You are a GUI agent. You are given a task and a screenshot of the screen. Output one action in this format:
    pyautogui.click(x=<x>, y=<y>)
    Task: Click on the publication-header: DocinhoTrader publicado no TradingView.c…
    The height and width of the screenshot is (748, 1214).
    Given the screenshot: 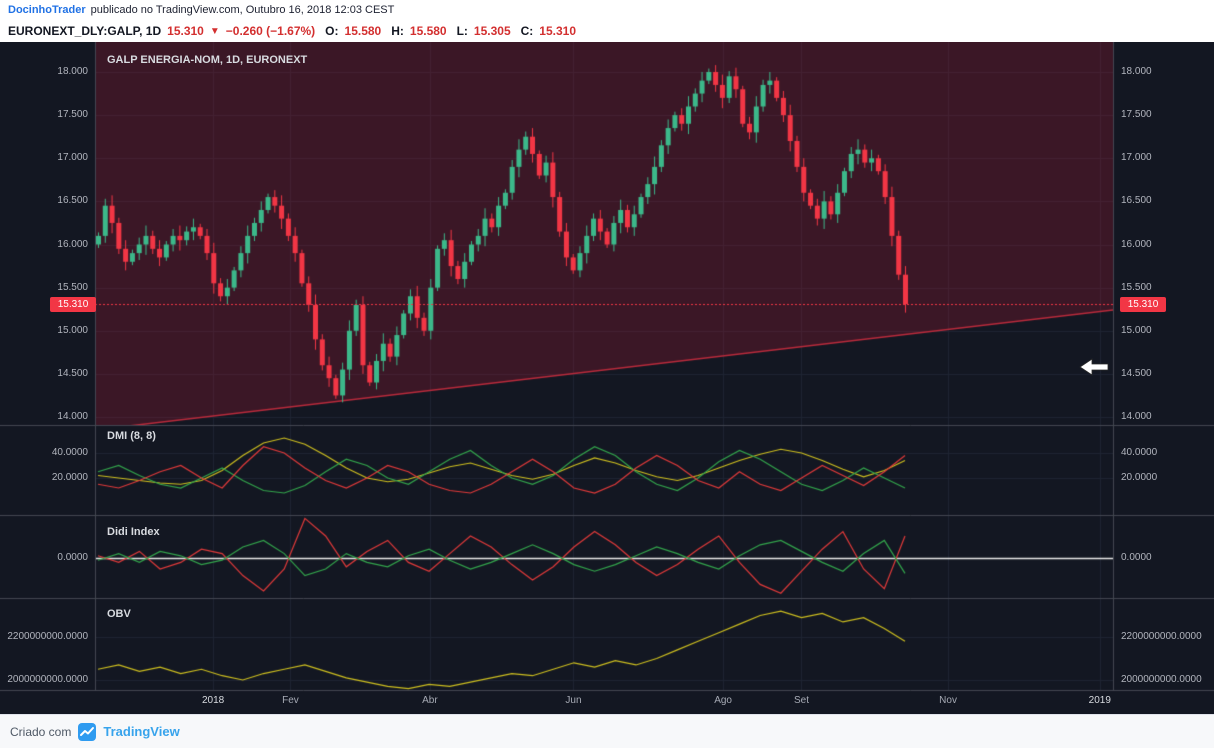 What is the action you would take?
    pyautogui.click(x=607, y=10)
    